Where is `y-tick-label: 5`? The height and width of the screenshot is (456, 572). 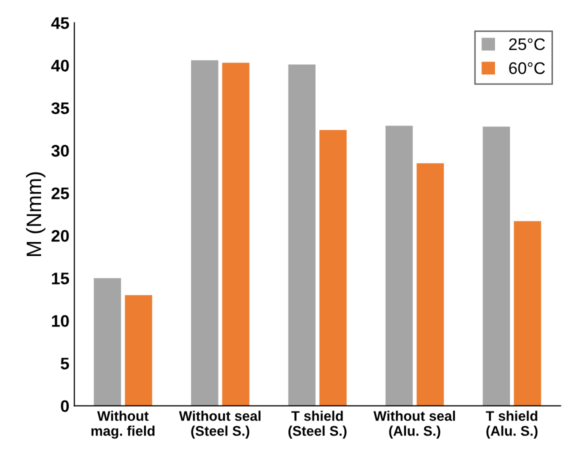
y-tick-label: 5 is located at coordinates (65, 364).